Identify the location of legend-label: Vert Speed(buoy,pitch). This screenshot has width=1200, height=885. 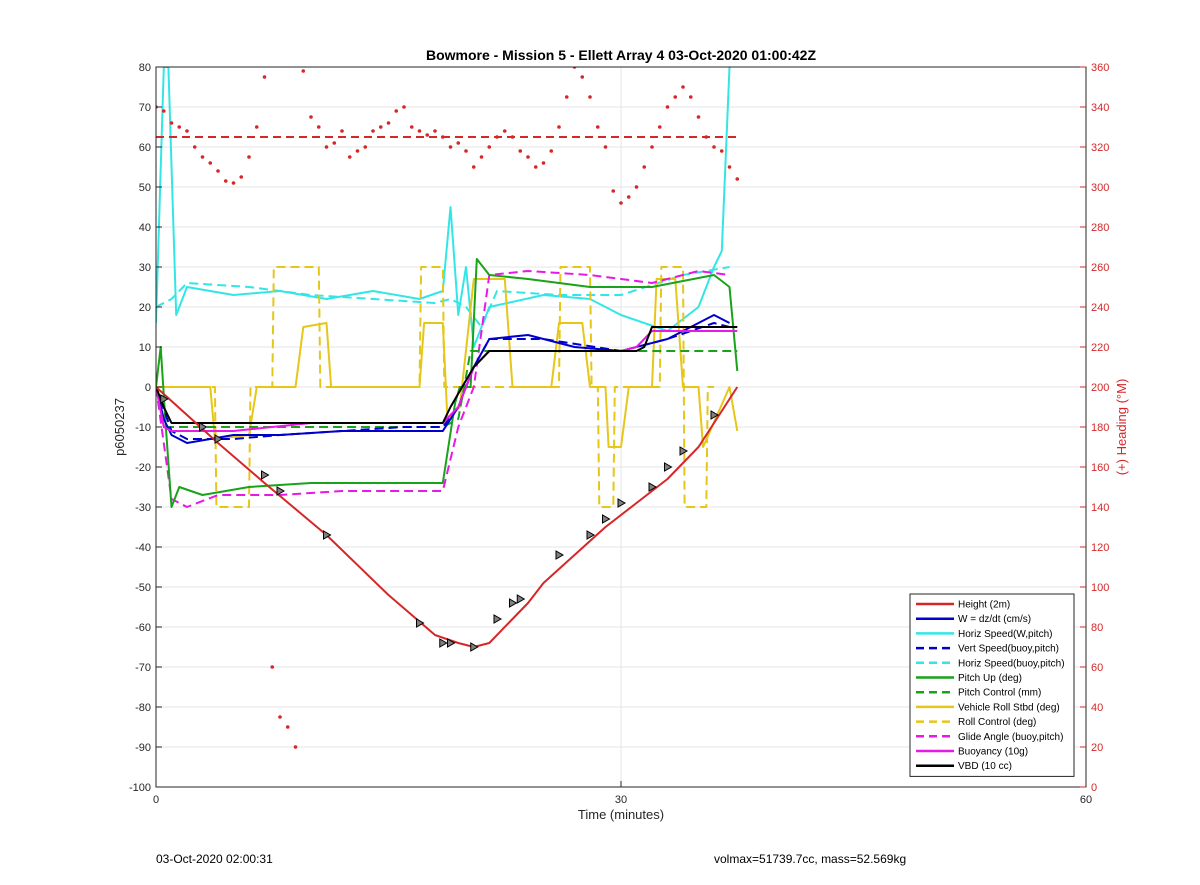
(1008, 649).